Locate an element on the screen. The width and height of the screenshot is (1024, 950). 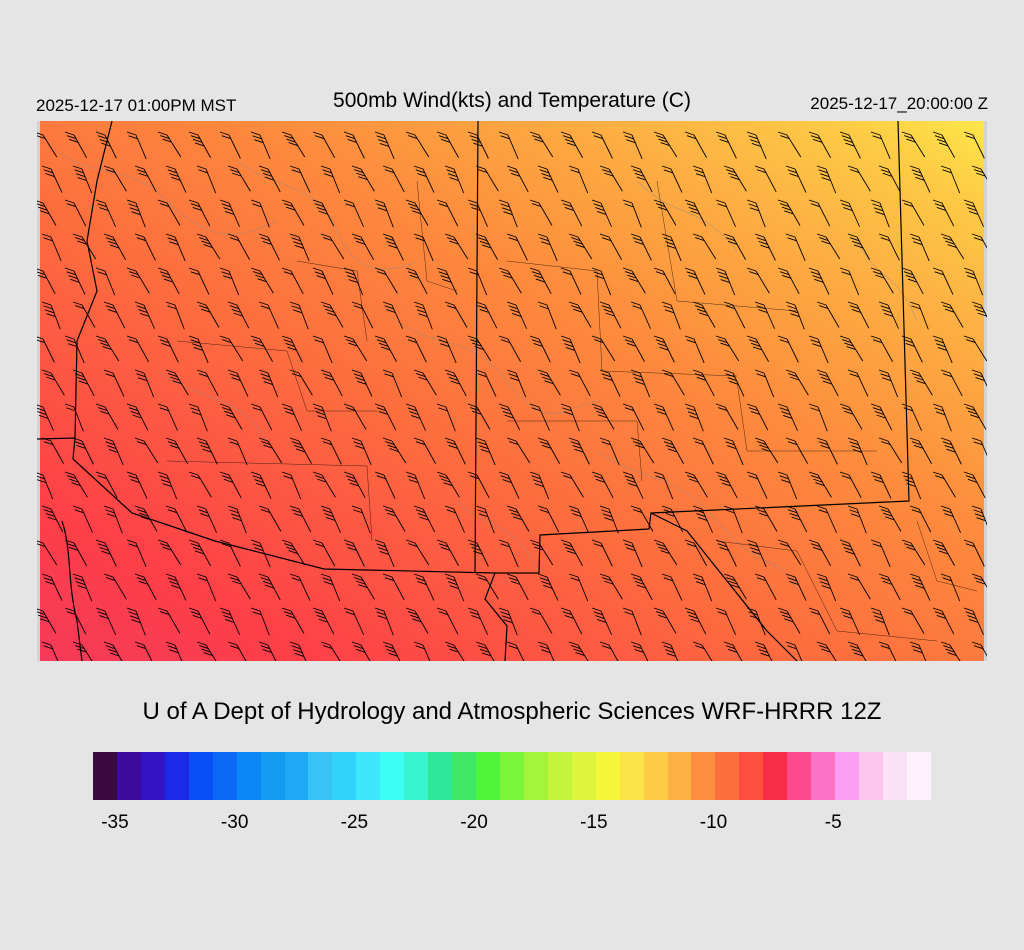
county-line is located at coordinates (806, 416).